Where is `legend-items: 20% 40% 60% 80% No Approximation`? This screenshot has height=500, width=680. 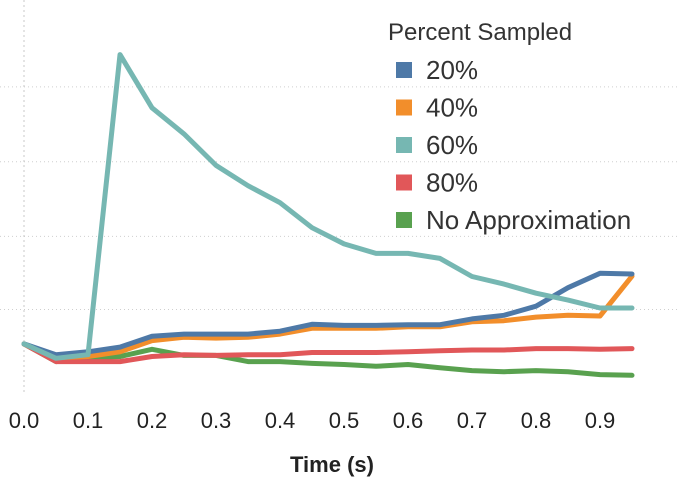
legend-items: 20% 40% 60% 80% No Approximation is located at coordinates (513, 145).